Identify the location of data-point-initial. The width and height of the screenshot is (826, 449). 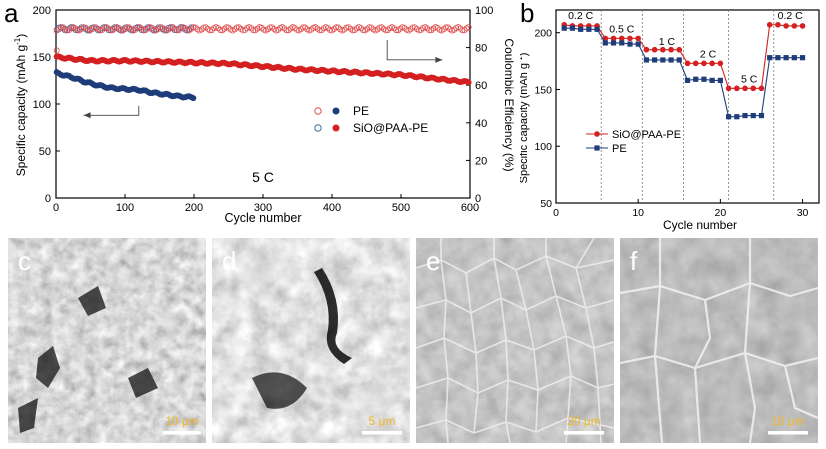
(56, 50).